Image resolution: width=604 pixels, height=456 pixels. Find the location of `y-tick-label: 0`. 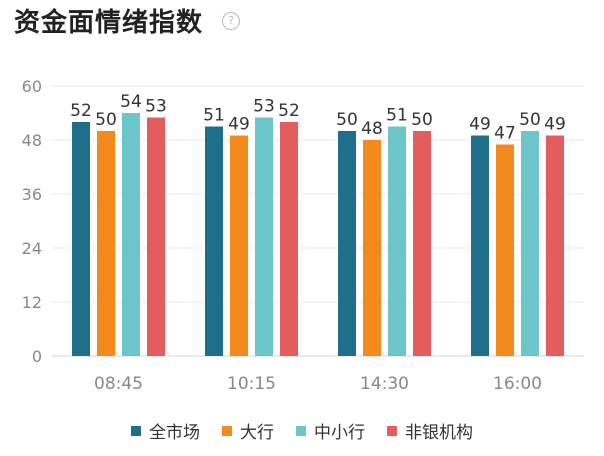

y-tick-label: 0 is located at coordinates (37, 356).